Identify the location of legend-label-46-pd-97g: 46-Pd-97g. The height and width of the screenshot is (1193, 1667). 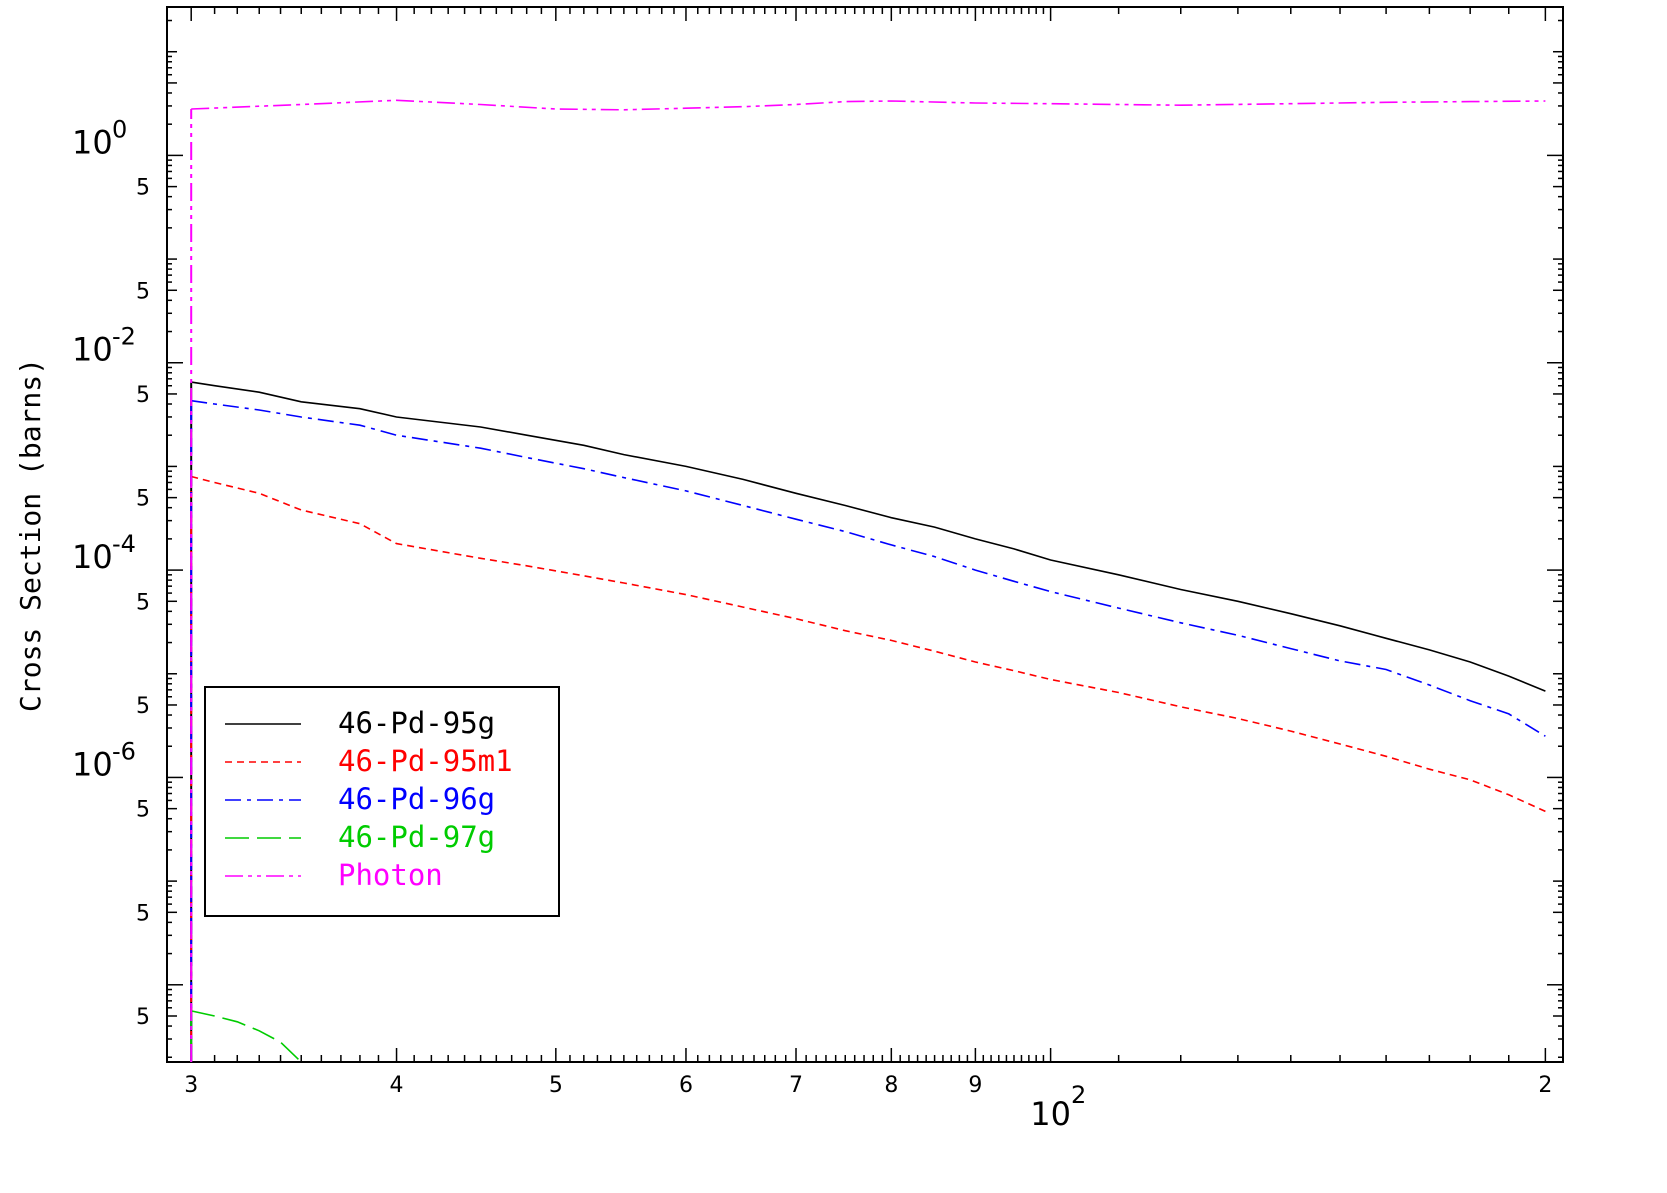
(416, 837).